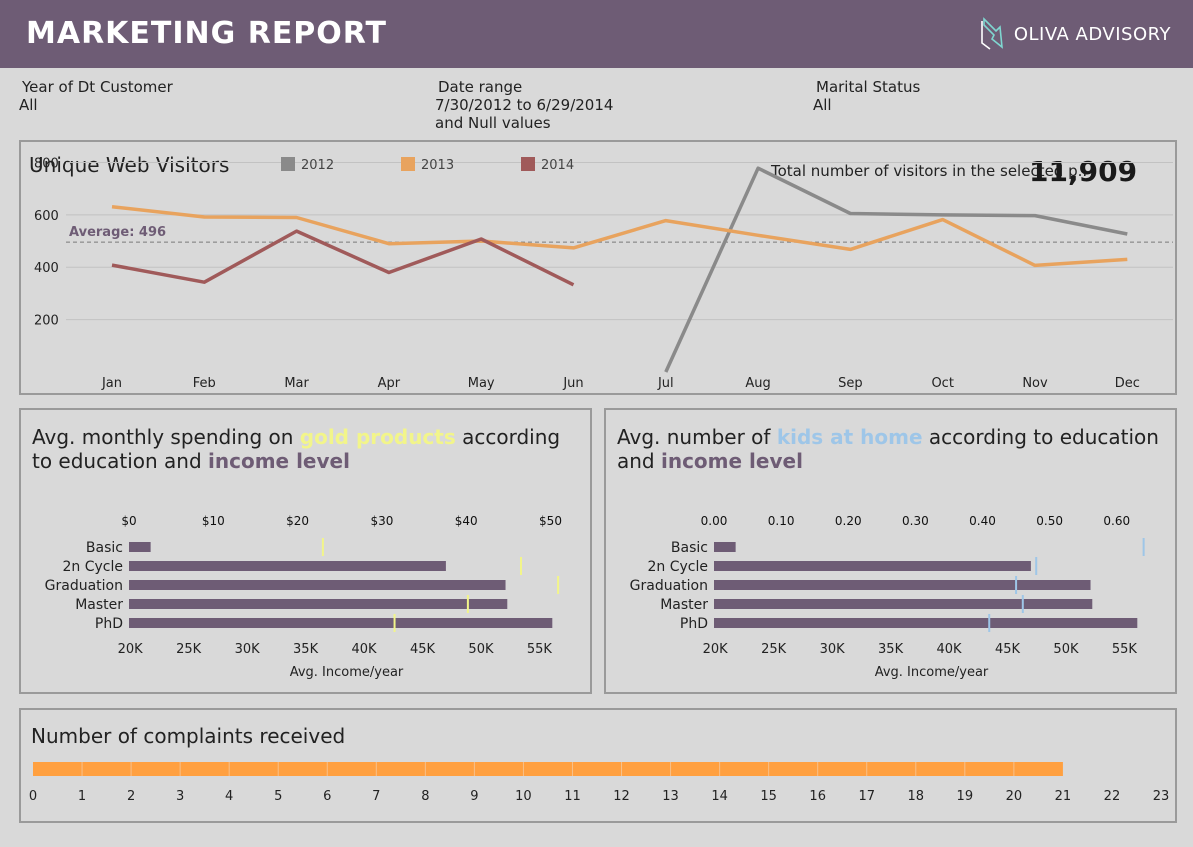 The width and height of the screenshot is (1193, 847). Describe the element at coordinates (474, 796) in the screenshot. I see `x-tick-label: 9` at that location.